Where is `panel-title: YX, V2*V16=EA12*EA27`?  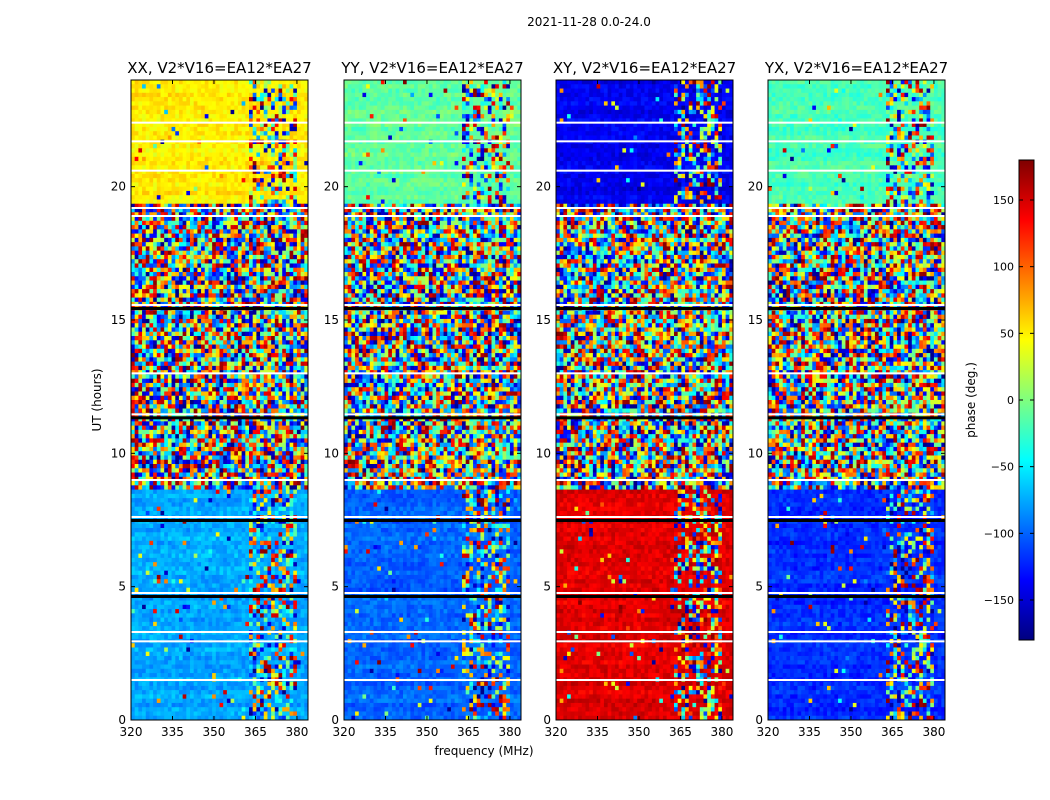 panel-title: YX, V2*V16=EA12*EA27 is located at coordinates (856, 68).